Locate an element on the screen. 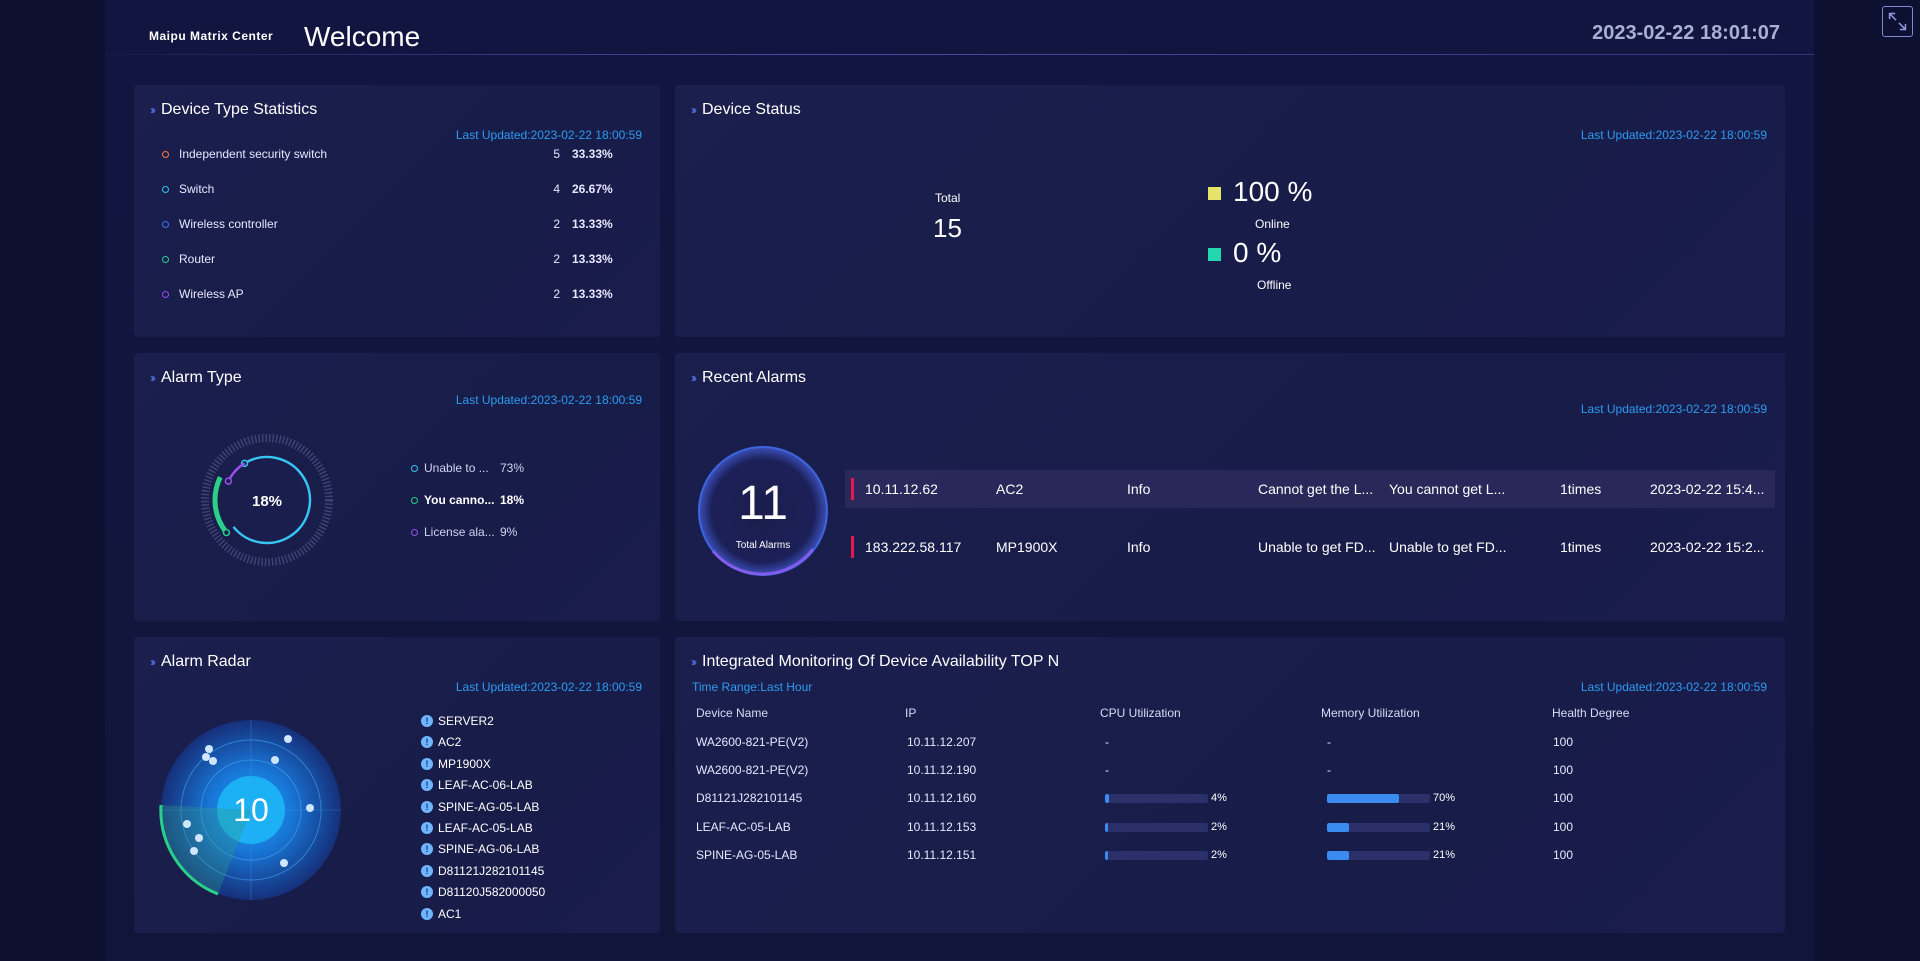  alarm-radar-chart: 10 is located at coordinates (250, 810).